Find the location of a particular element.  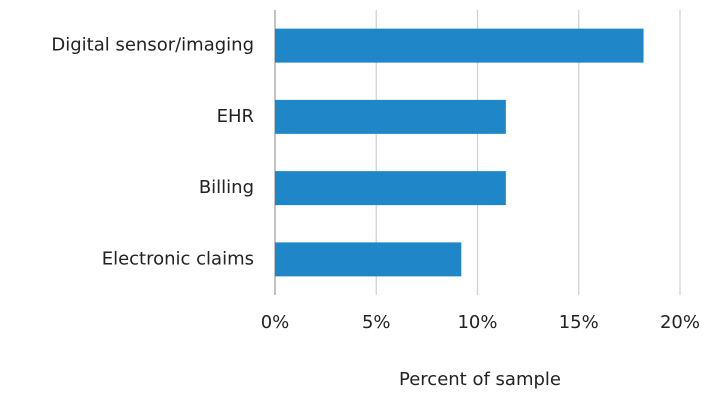

x-tick-label: 15% is located at coordinates (579, 322).